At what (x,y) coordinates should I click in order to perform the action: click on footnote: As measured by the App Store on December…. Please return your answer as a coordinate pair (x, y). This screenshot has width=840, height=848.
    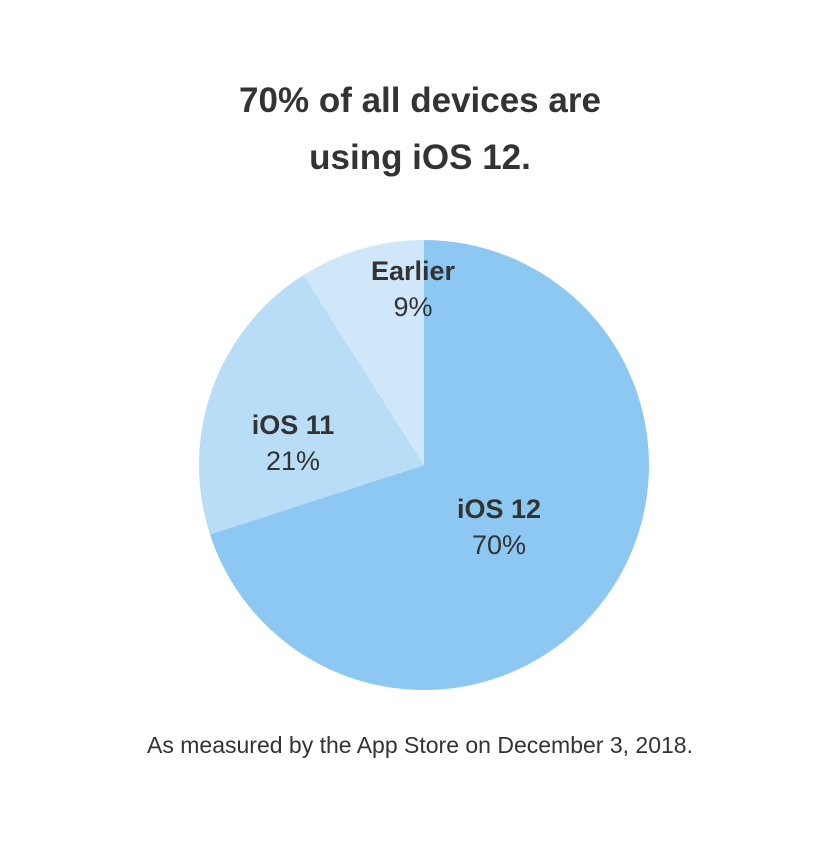
    Looking at the image, I should click on (420, 745).